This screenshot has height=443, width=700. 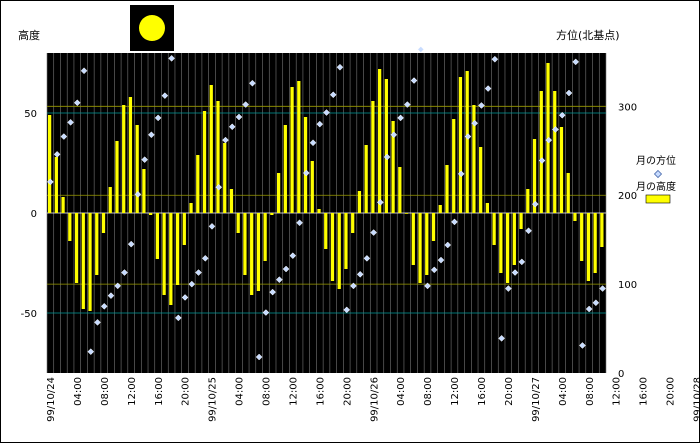 What do you see at coordinates (186, 391) in the screenshot?
I see `x-tick-label: 20:00` at bounding box center [186, 391].